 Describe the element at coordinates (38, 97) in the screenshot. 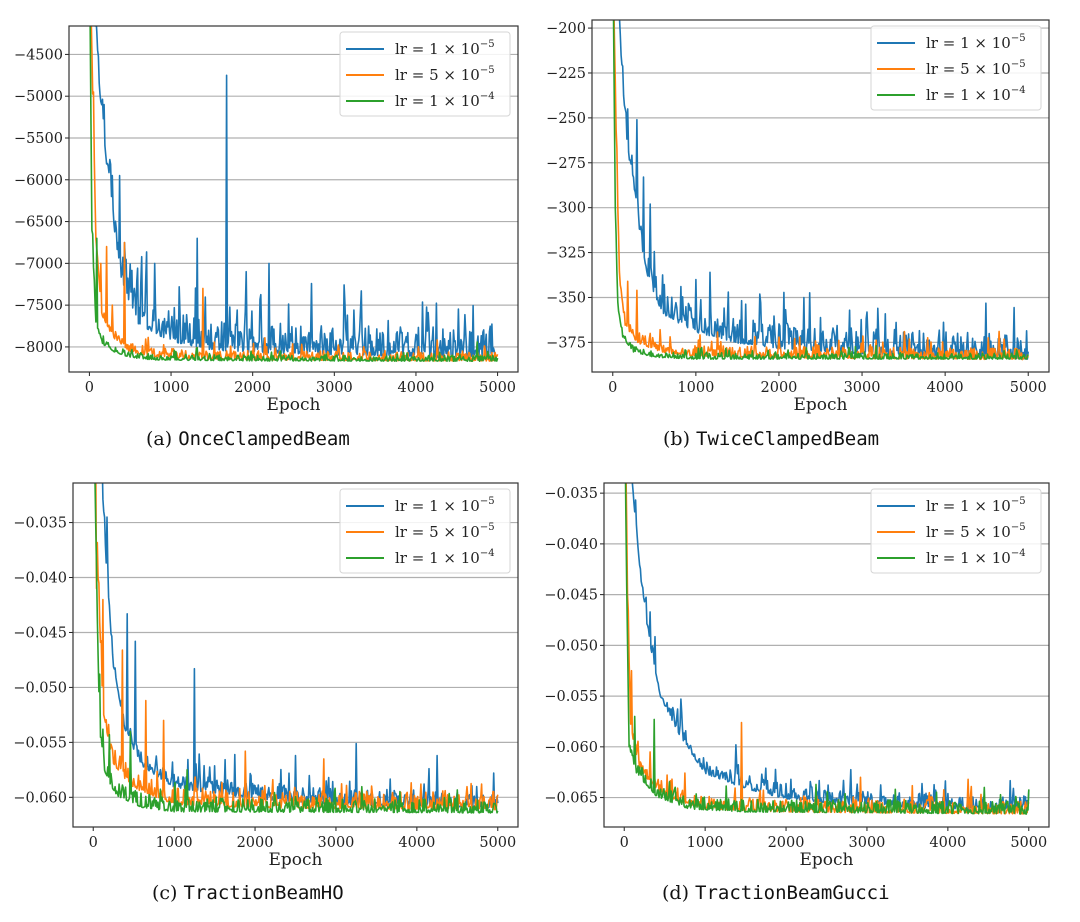

I see `y-tick-label: −5000` at that location.